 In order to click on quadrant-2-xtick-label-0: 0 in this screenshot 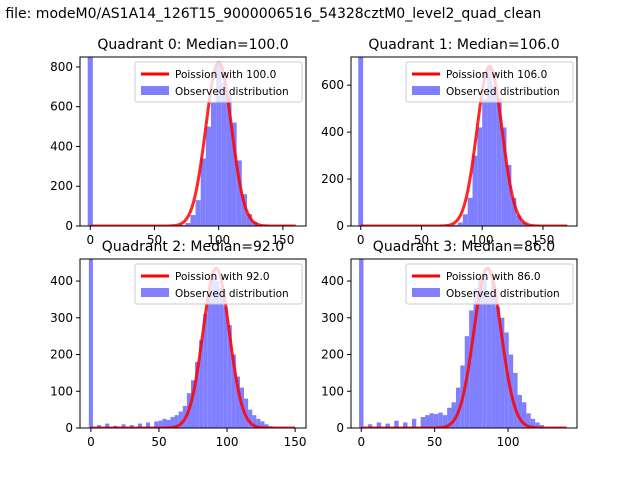, I will do `click(91, 442)`.